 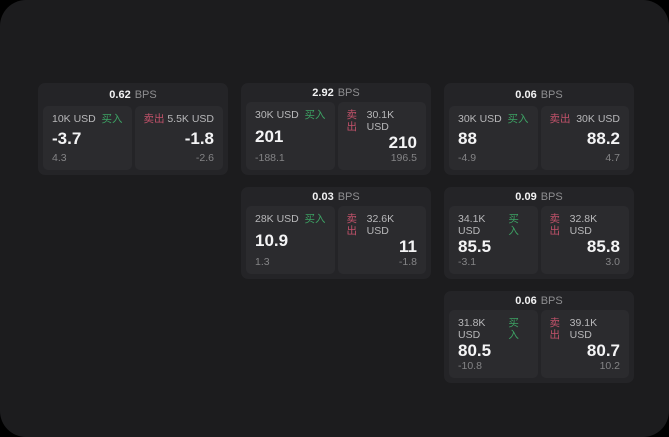 What do you see at coordinates (290, 136) in the screenshot?
I see `buy-panel: 30K USD 买入 201 -188.1` at bounding box center [290, 136].